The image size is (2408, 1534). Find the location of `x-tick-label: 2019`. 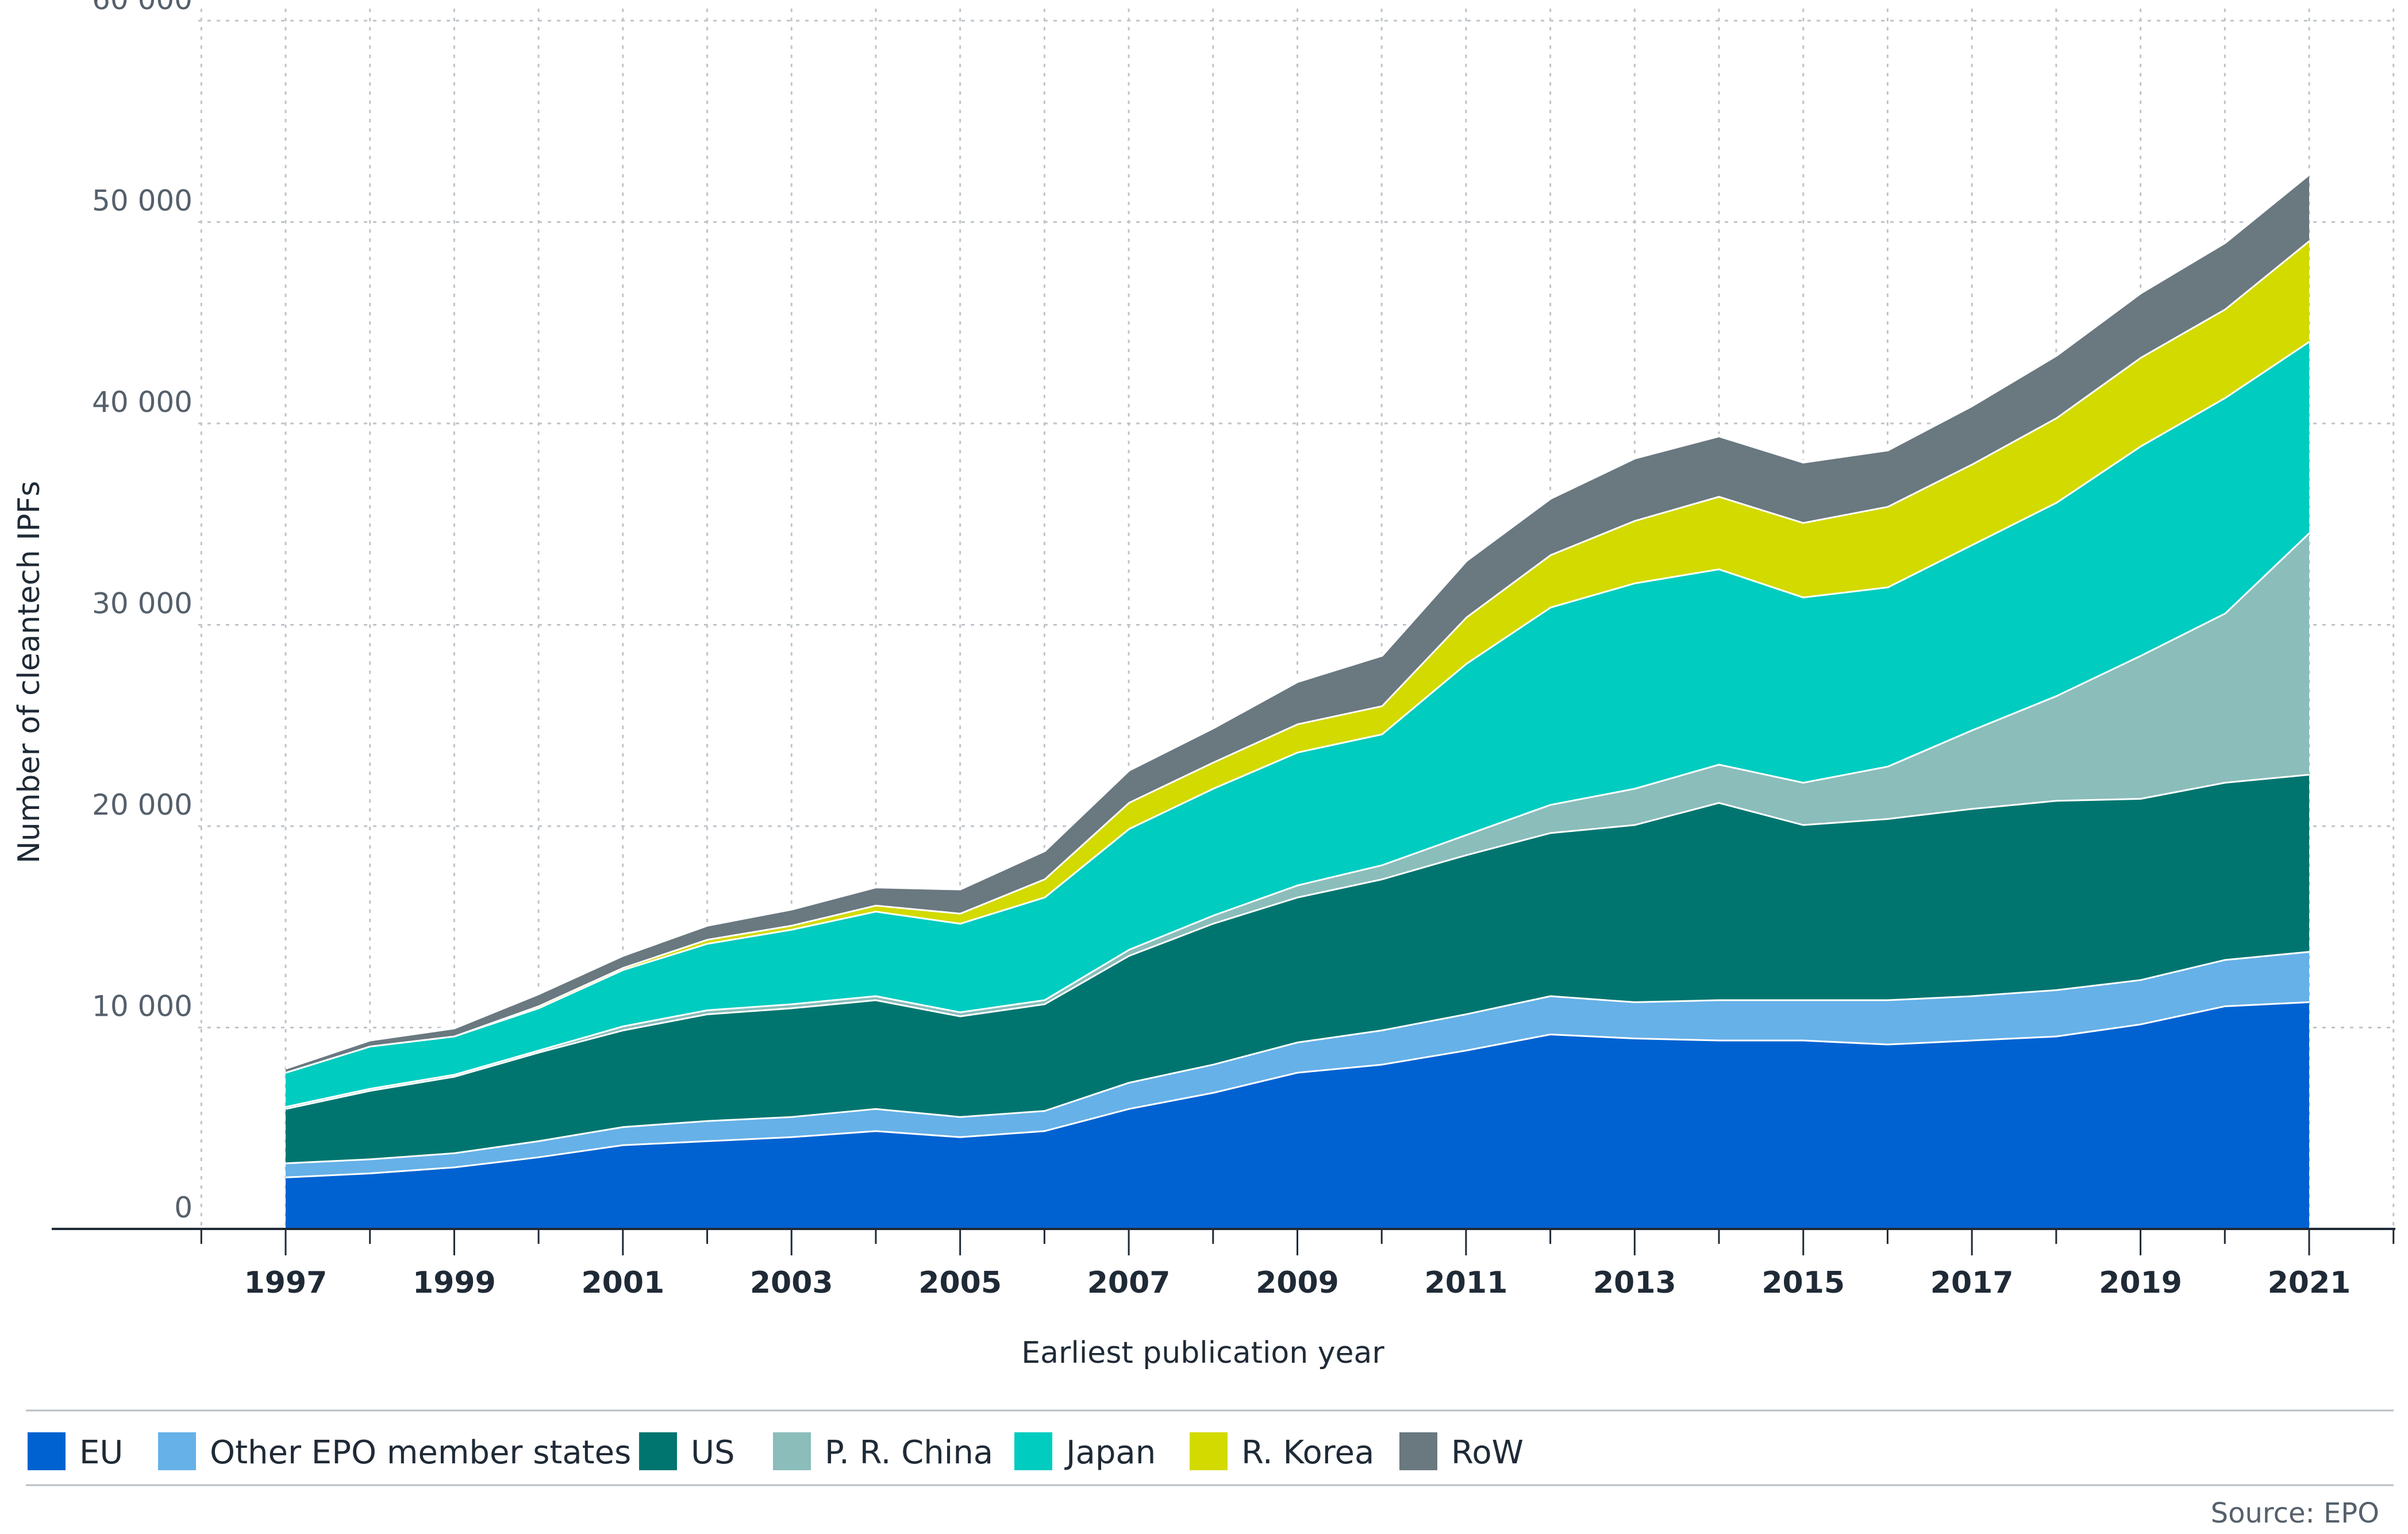

x-tick-label: 2019 is located at coordinates (2140, 1283).